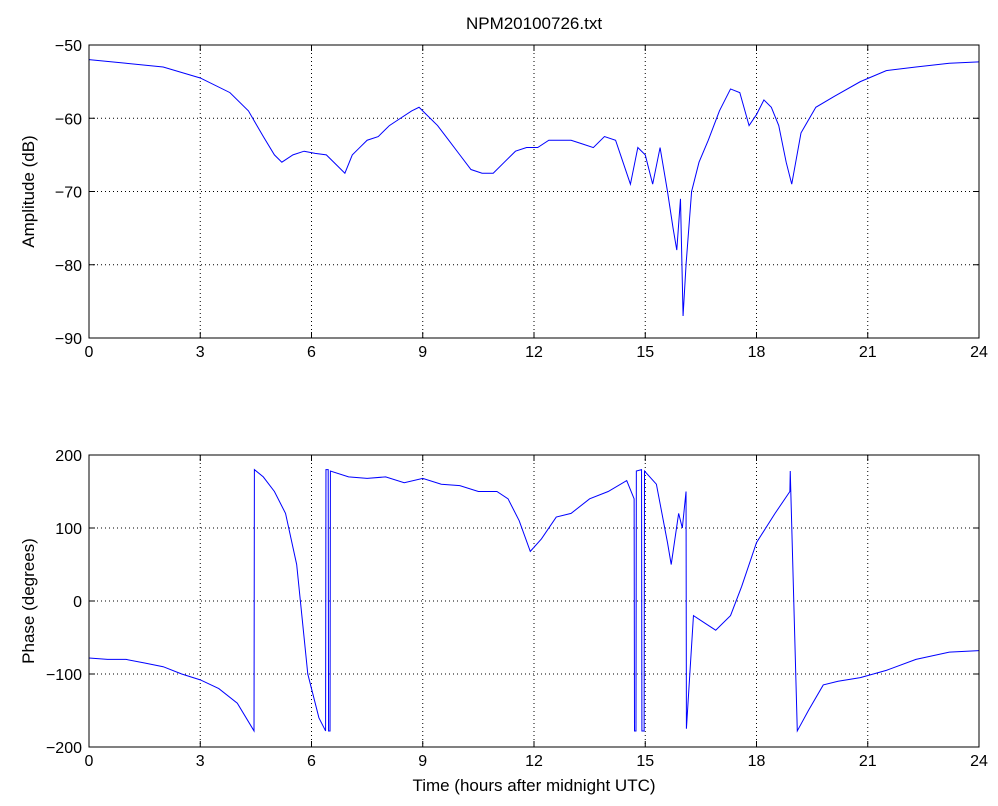 The width and height of the screenshot is (998, 806). Describe the element at coordinates (979, 761) in the screenshot. I see `phase-x-tick-label: 24` at that location.